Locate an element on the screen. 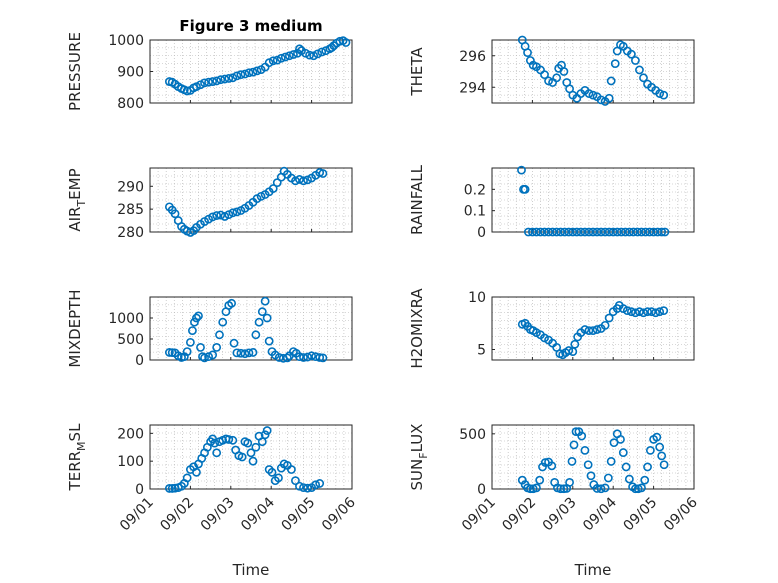  subplot-h2omixra: 5 10 H2OMIXRA is located at coordinates (551, 328).